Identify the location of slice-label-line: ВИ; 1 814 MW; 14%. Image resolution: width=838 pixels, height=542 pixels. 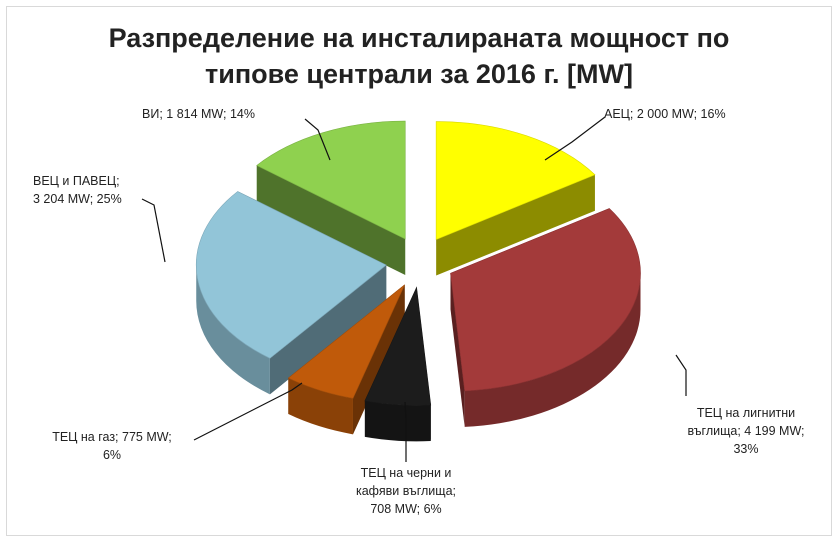
(198, 114).